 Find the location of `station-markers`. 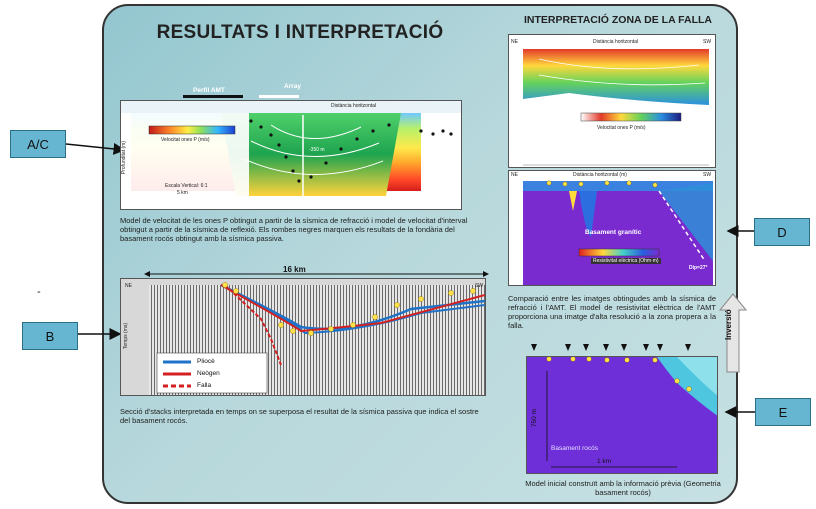

station-markers is located at coordinates (611, 347).